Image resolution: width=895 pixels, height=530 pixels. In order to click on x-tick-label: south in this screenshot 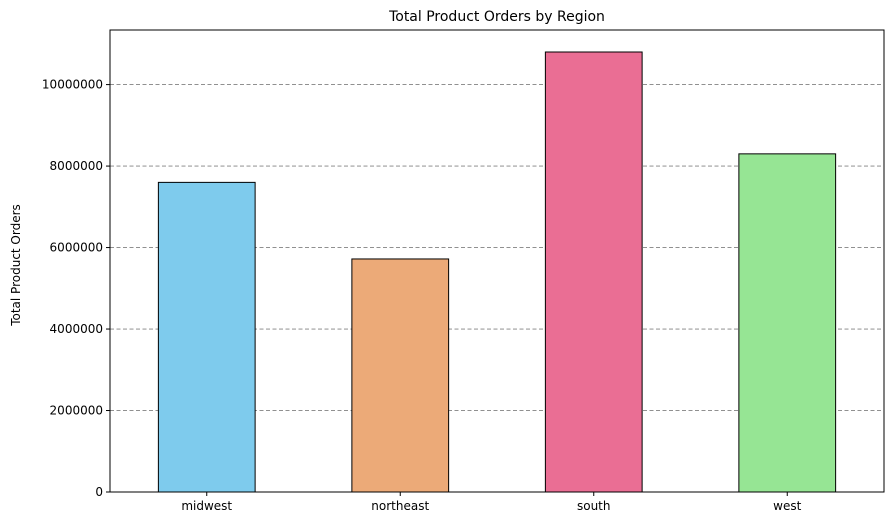, I will do `click(594, 506)`.